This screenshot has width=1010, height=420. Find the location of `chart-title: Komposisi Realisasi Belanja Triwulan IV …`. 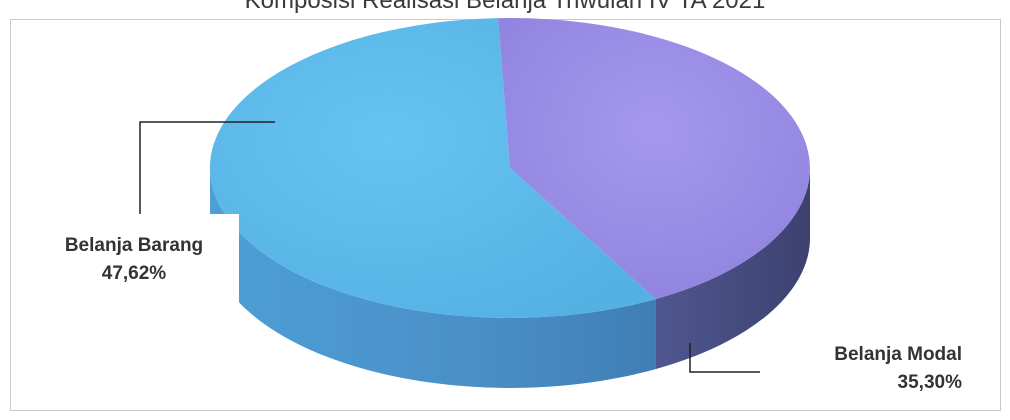

chart-title: Komposisi Realisasi Belanja Triwulan IV … is located at coordinates (505, 7).